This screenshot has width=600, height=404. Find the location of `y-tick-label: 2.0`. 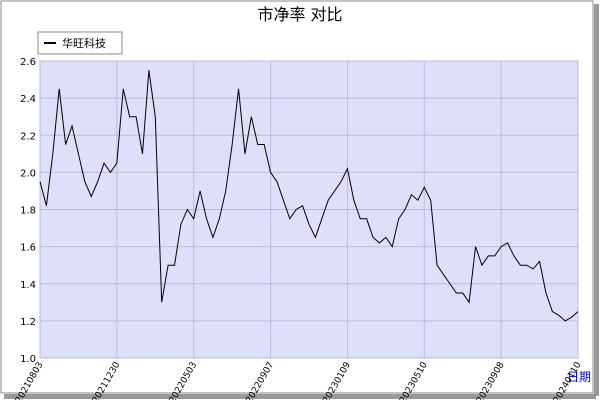

y-tick-label: 2.0 is located at coordinates (28, 173).